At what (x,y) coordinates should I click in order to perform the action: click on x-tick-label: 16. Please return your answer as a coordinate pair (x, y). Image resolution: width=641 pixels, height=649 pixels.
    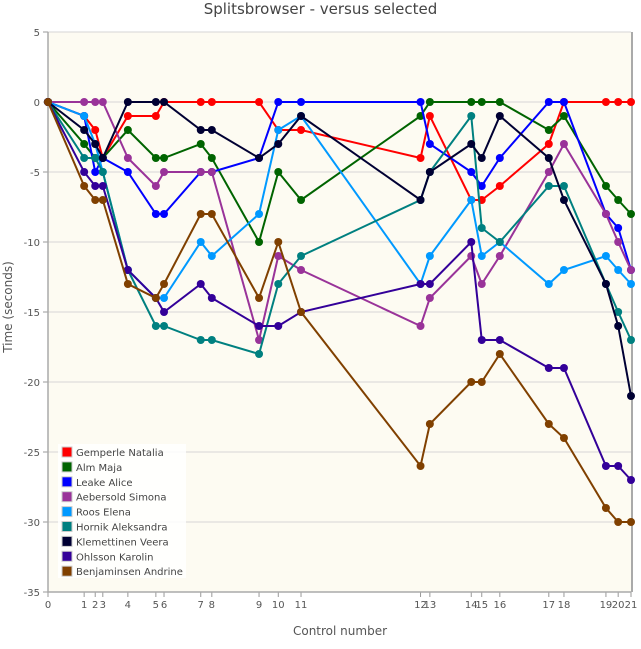
    Looking at the image, I should click on (499, 605).